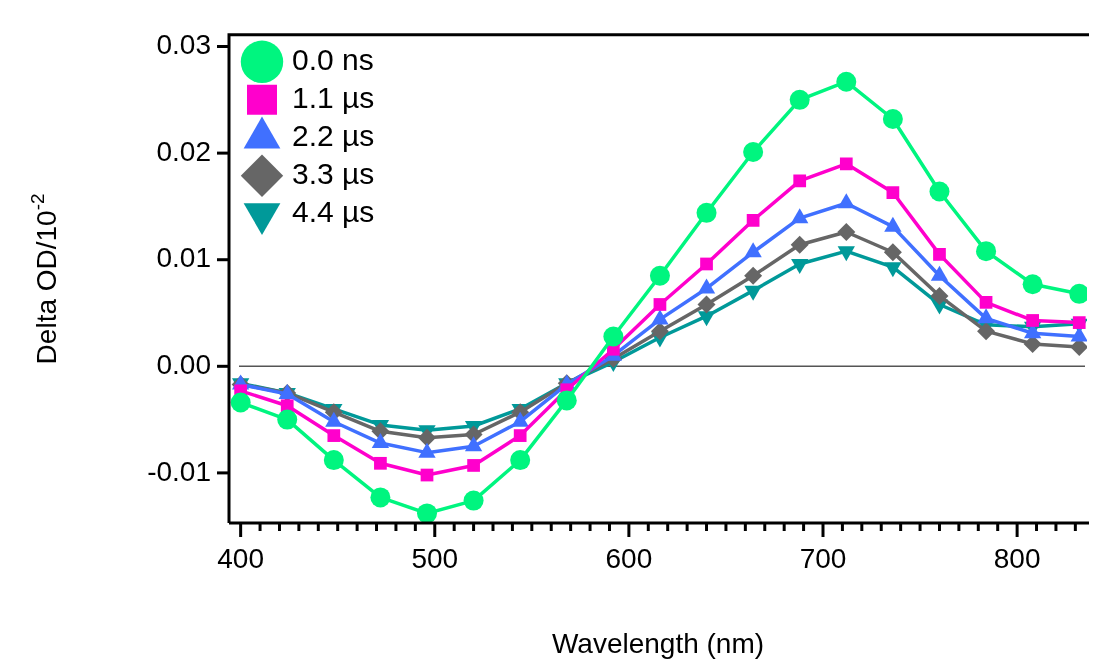 This screenshot has width=1097, height=666. I want to click on y-tick-label: 0.00, so click(183, 365).